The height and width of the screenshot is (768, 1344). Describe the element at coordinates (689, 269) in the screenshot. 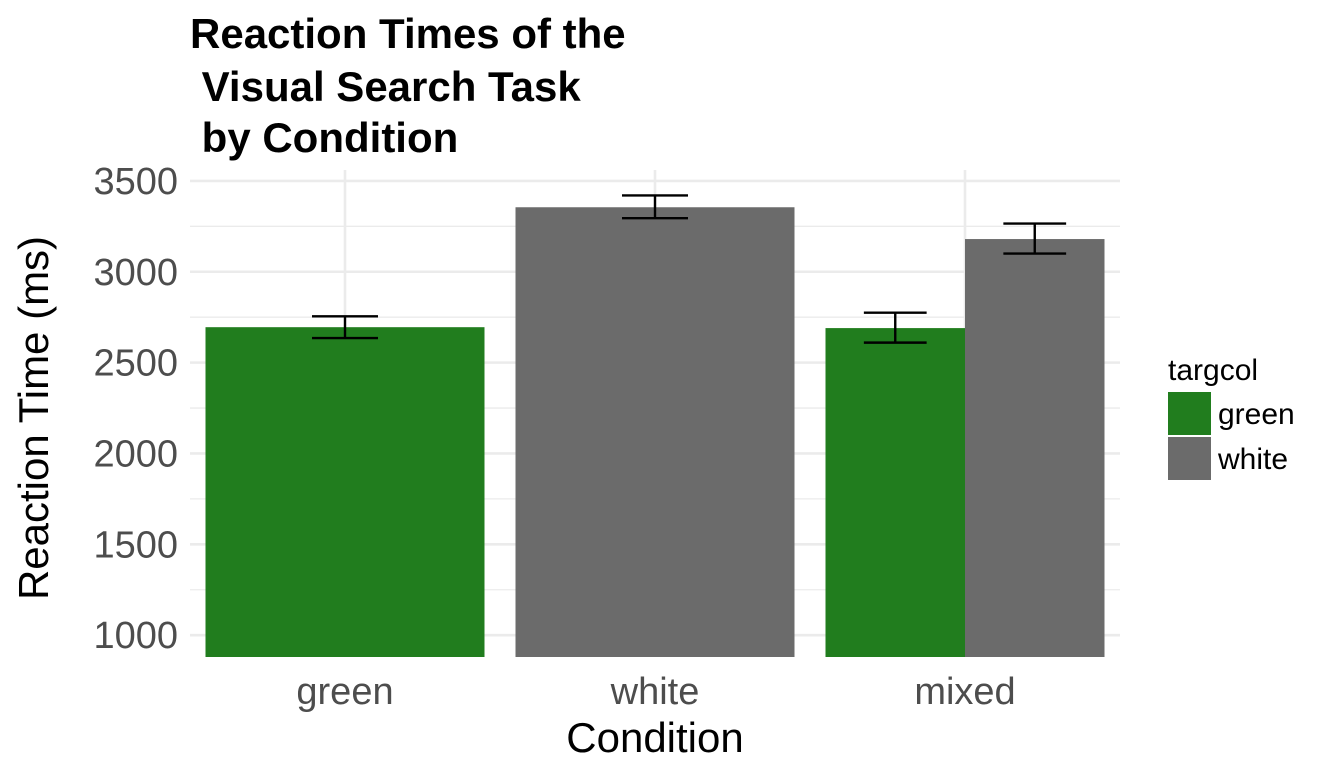

I see `error-bars` at that location.